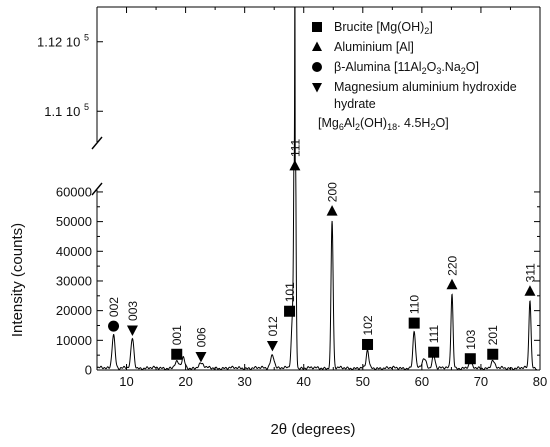  I want to click on peak-hkl-label: 200, so click(333, 192).